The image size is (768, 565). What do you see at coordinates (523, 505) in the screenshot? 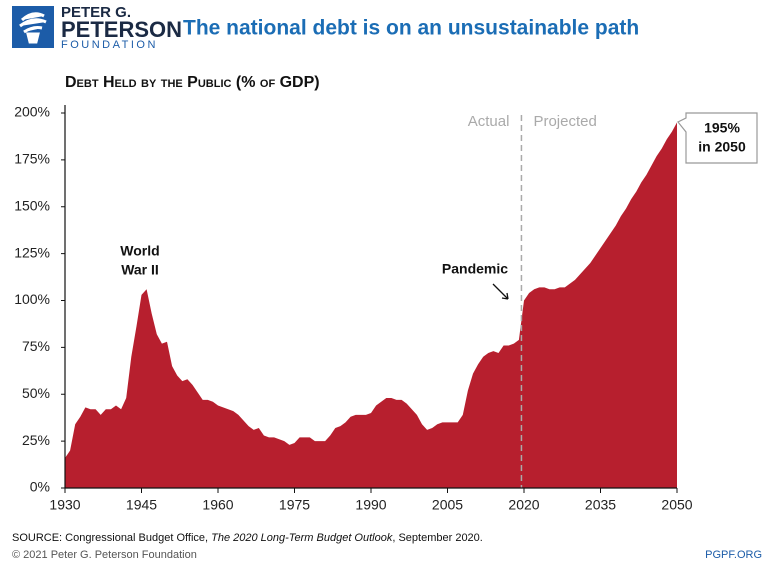
I see `x-tick-label: 2020` at bounding box center [523, 505].